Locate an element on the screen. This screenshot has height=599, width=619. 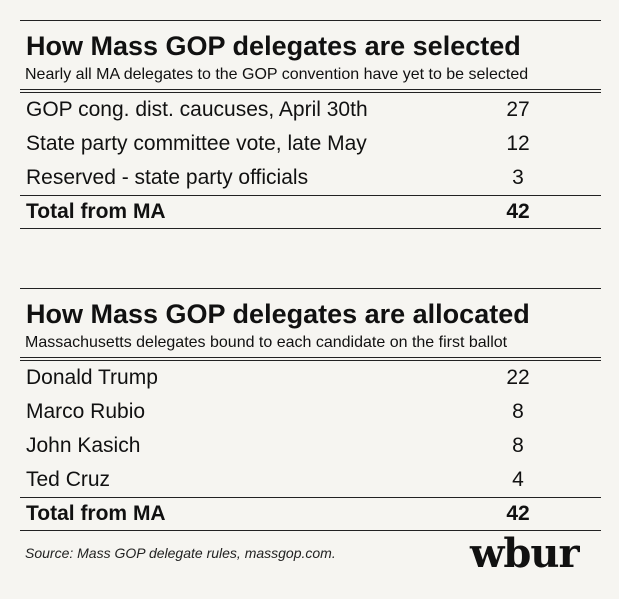
row-label: Reserved - state party officials is located at coordinates (167, 177).